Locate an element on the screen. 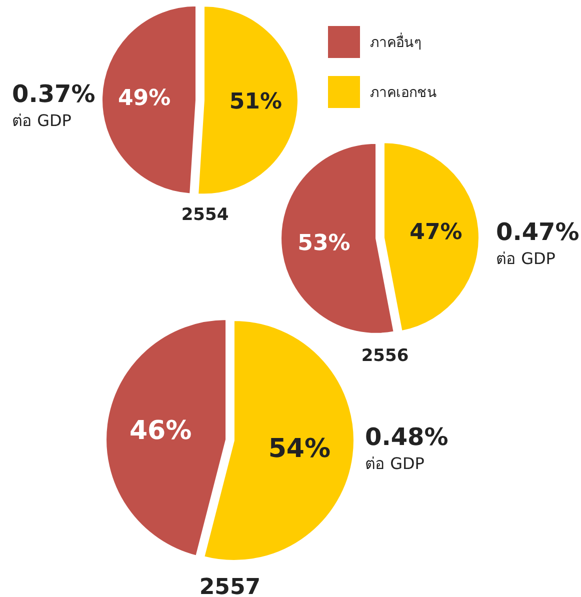 This screenshot has height=597, width=581. legend-label: ภาคอื่นๆ is located at coordinates (396, 42).